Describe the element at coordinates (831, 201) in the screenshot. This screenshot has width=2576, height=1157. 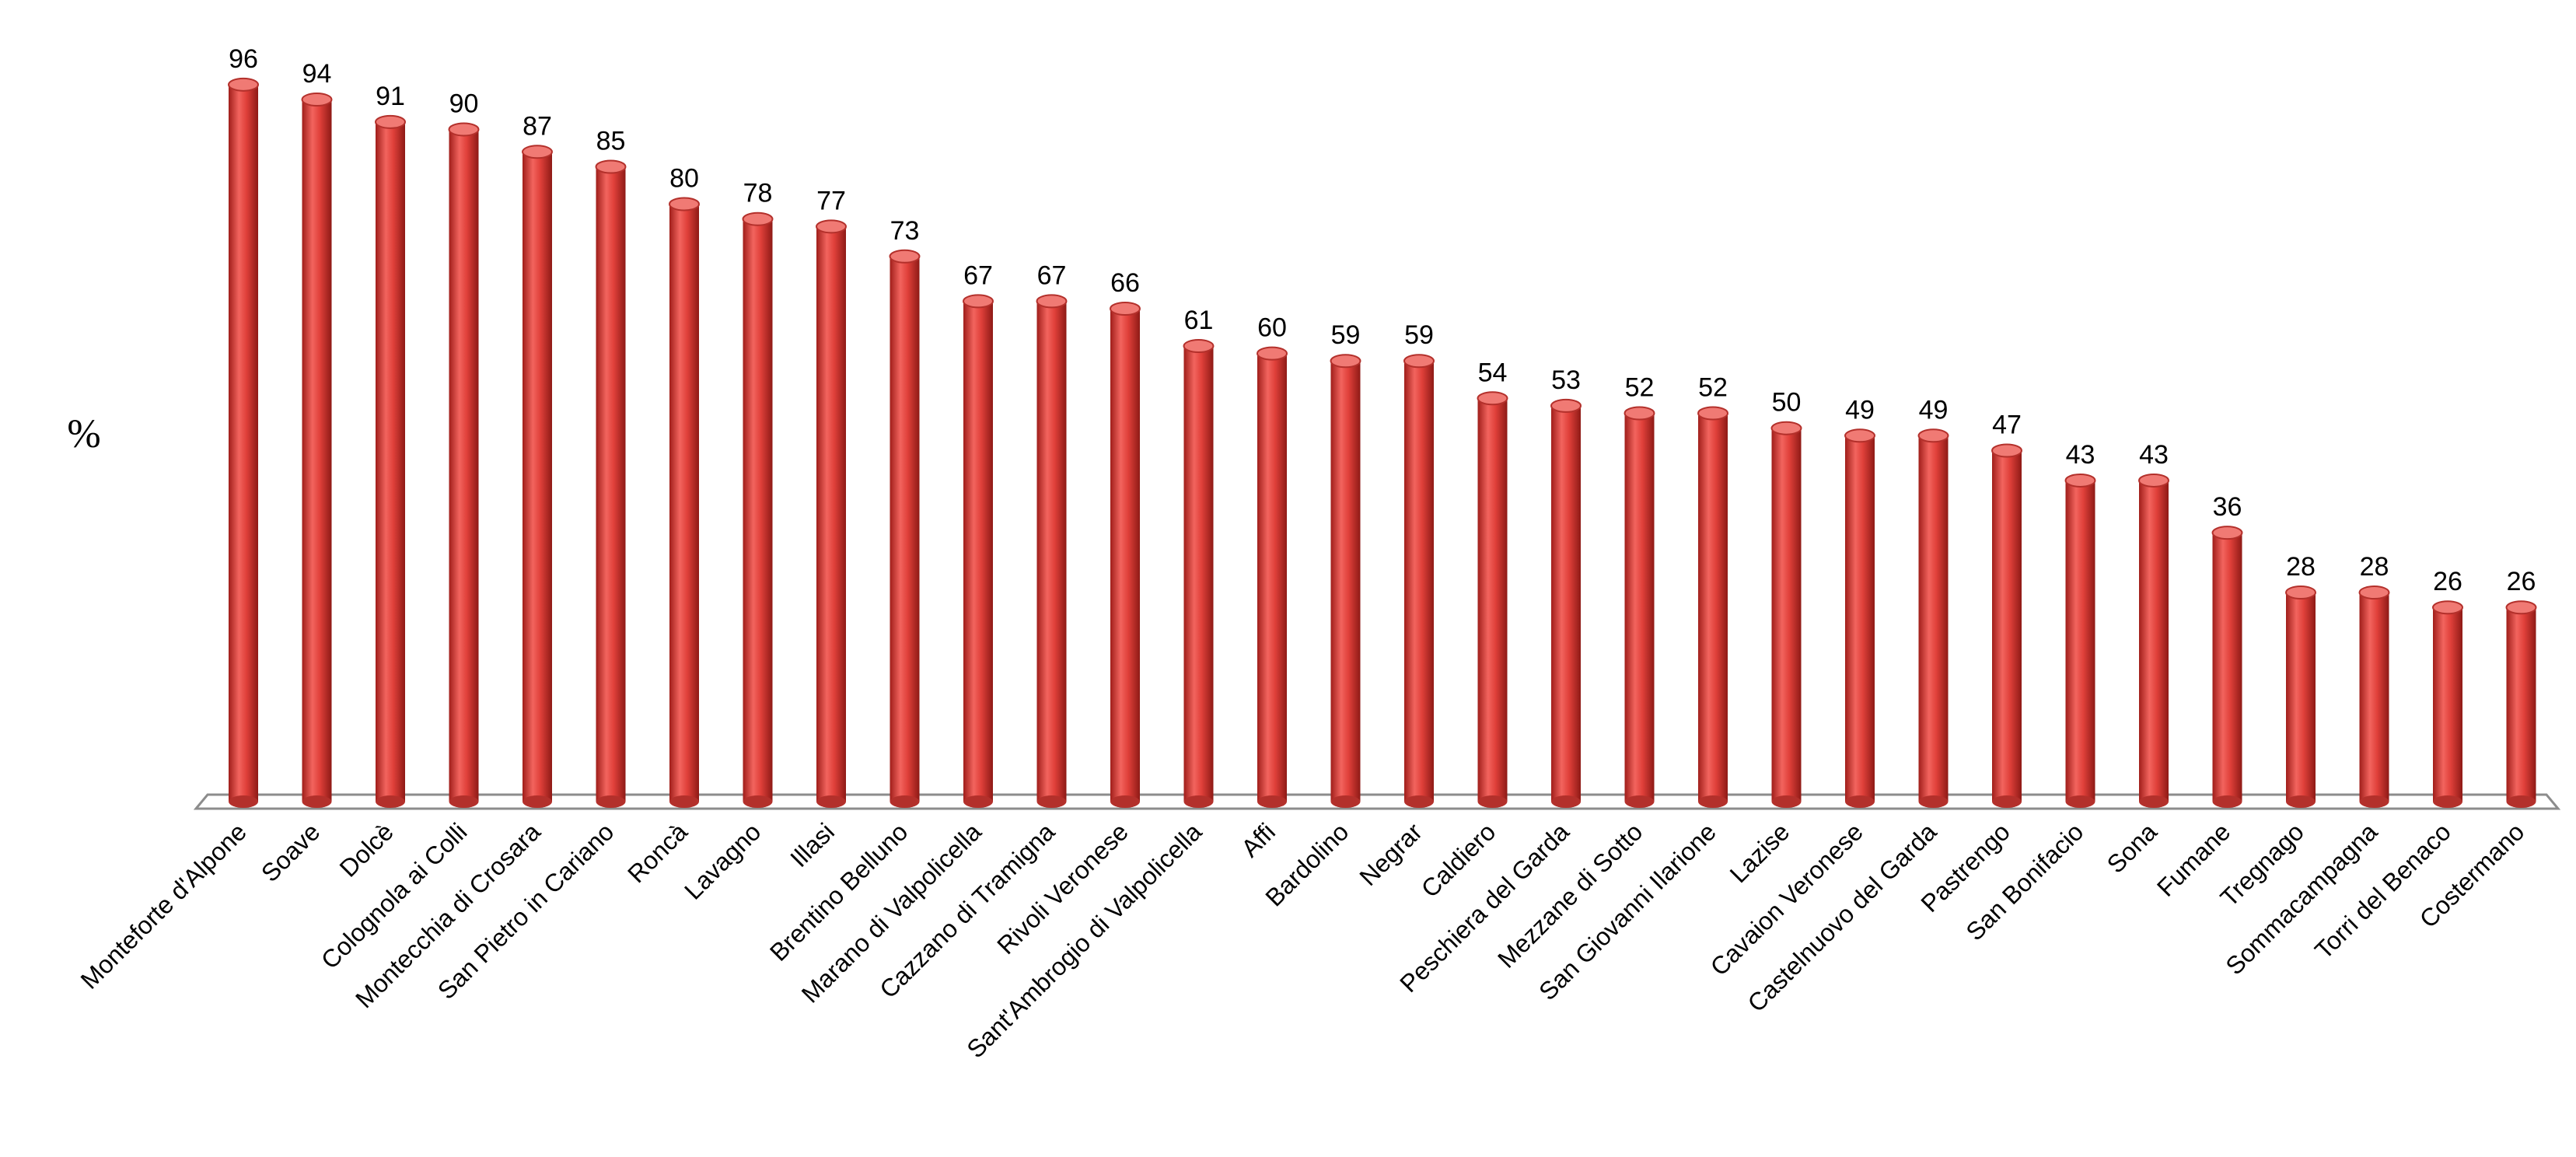
I see `value-label: 77` at that location.